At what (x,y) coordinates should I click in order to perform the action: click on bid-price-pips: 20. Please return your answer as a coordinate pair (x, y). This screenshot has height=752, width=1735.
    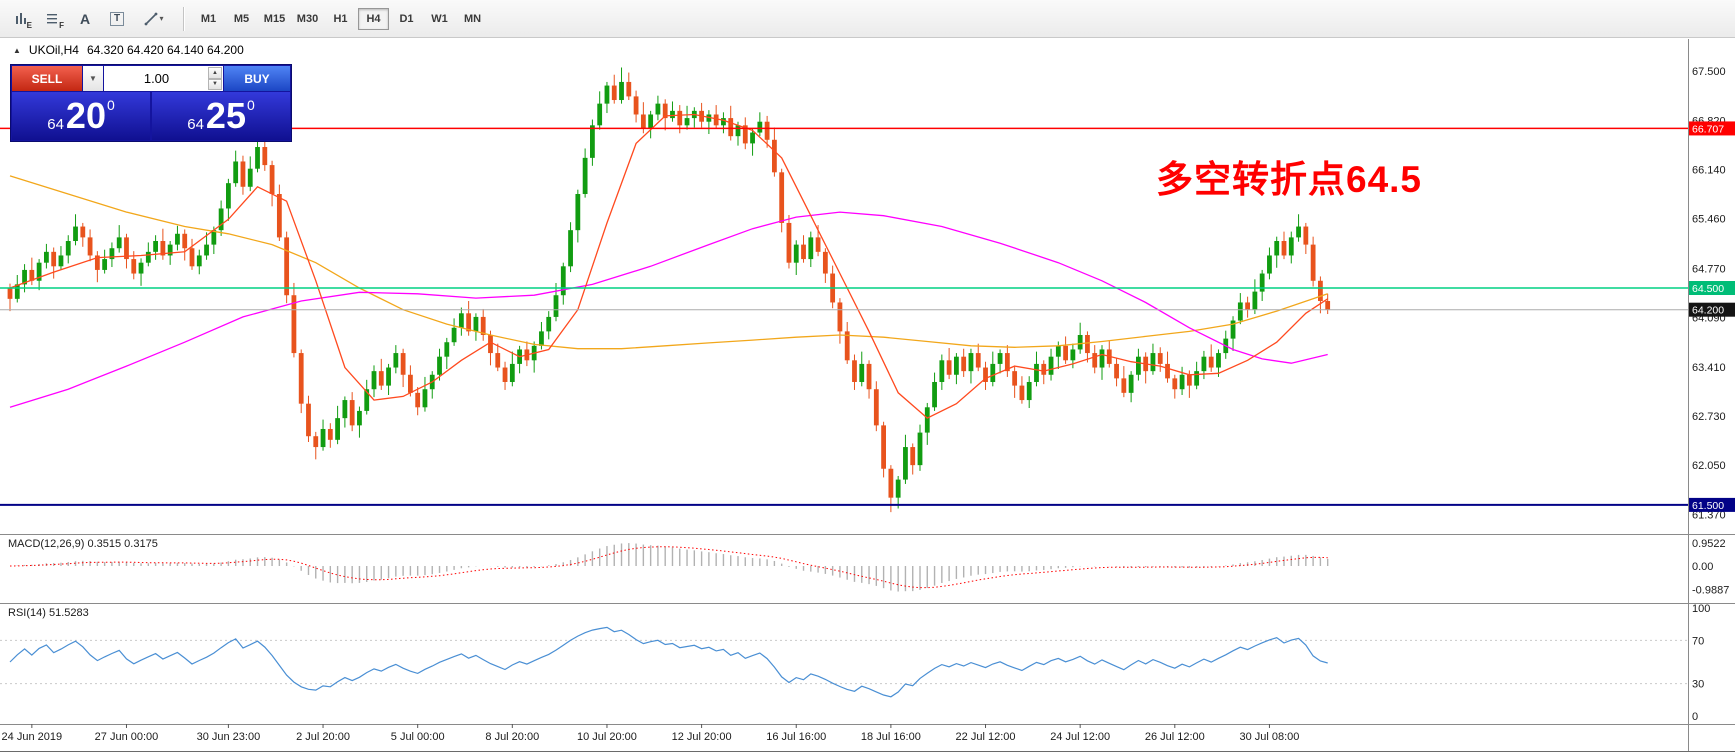
    Looking at the image, I should click on (85, 115).